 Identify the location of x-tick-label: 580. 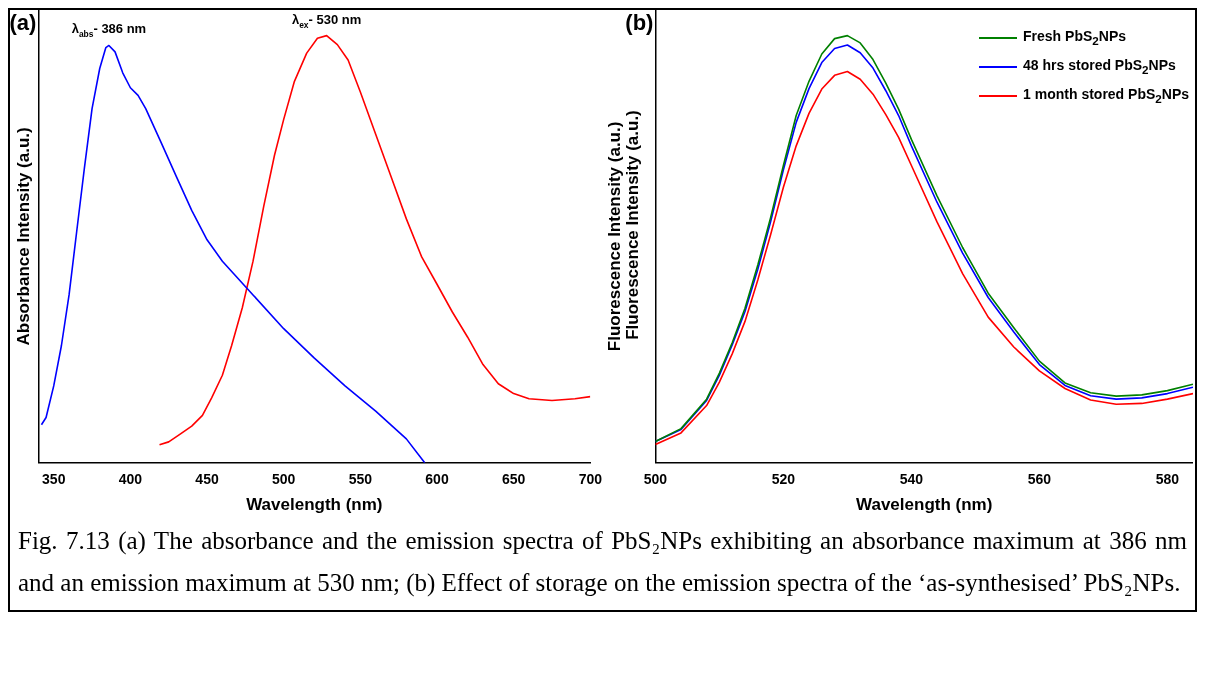
(1167, 479).